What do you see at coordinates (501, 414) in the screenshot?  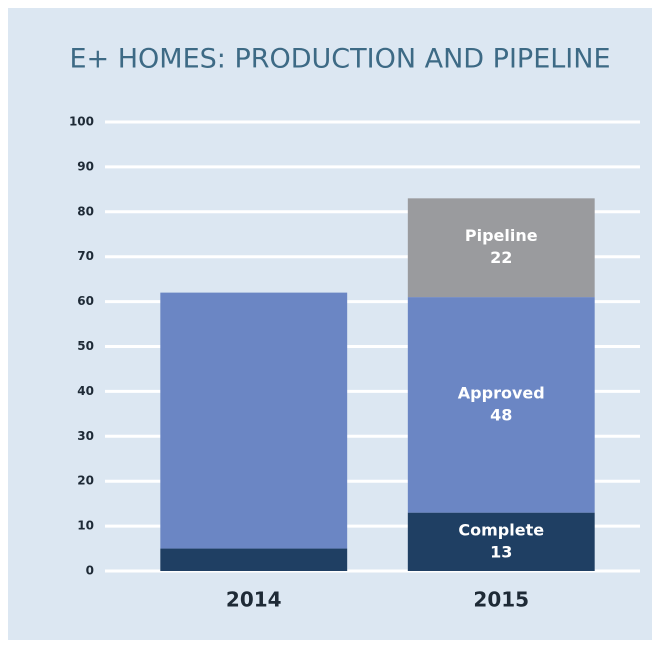 I see `data-label: 48` at bounding box center [501, 414].